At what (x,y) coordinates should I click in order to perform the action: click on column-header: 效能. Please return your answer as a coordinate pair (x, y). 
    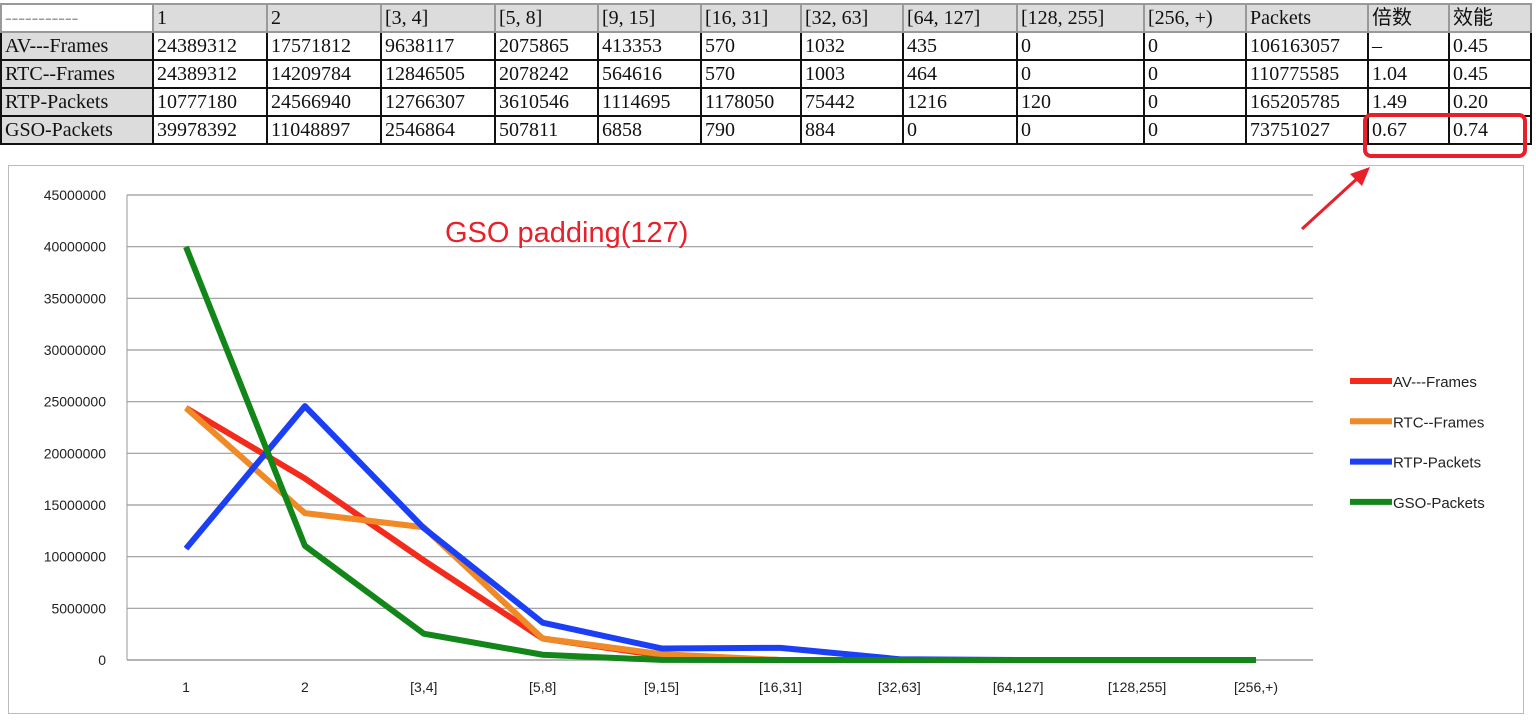
    Looking at the image, I should click on (1490, 18).